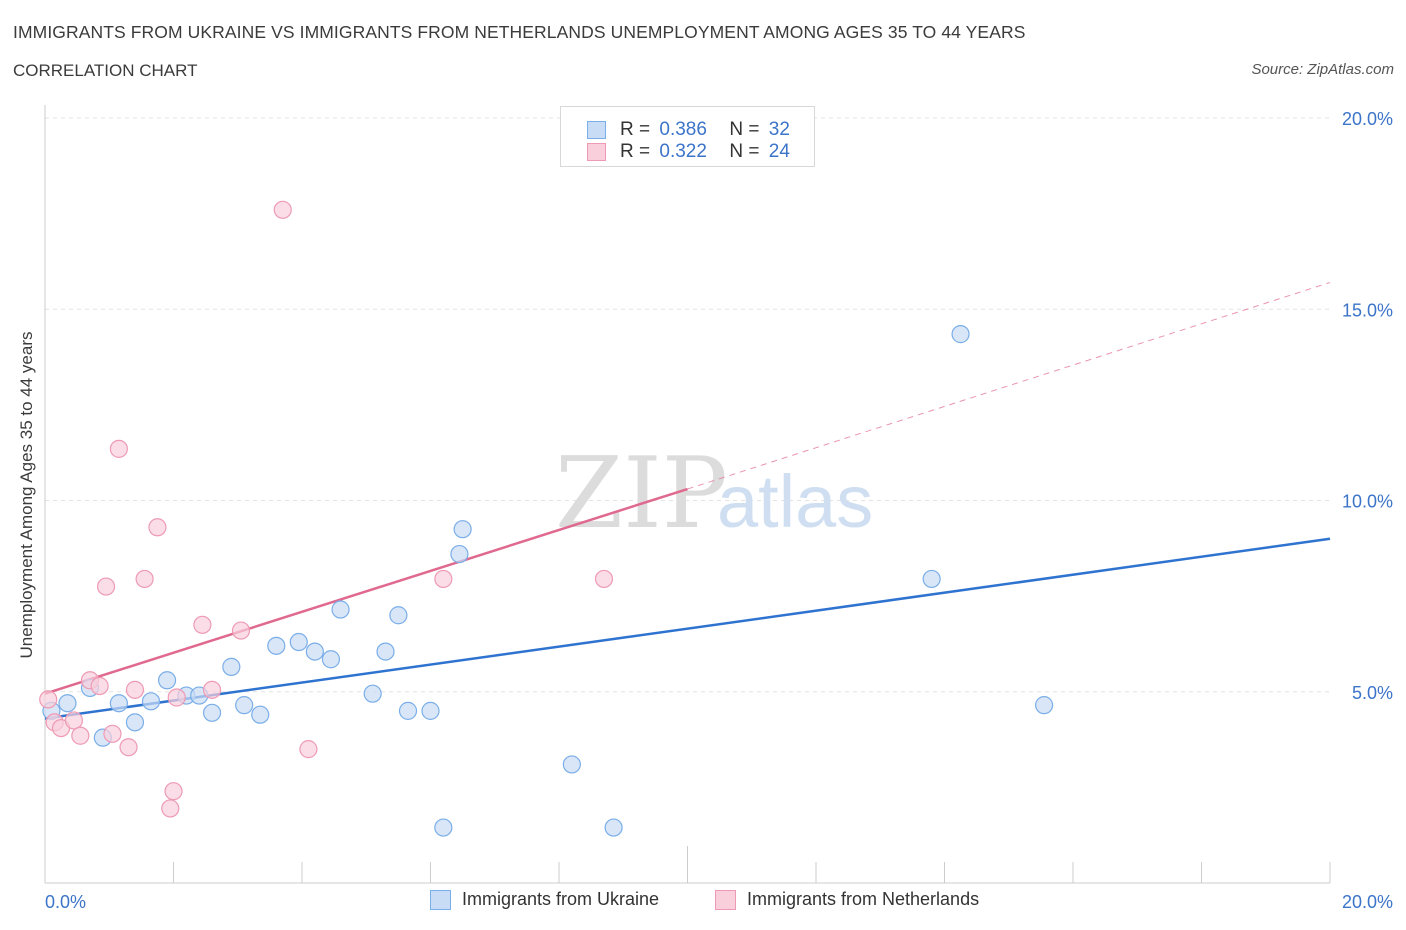  Describe the element at coordinates (795, 501) in the screenshot. I see `watermark-atlas: atlas` at that location.